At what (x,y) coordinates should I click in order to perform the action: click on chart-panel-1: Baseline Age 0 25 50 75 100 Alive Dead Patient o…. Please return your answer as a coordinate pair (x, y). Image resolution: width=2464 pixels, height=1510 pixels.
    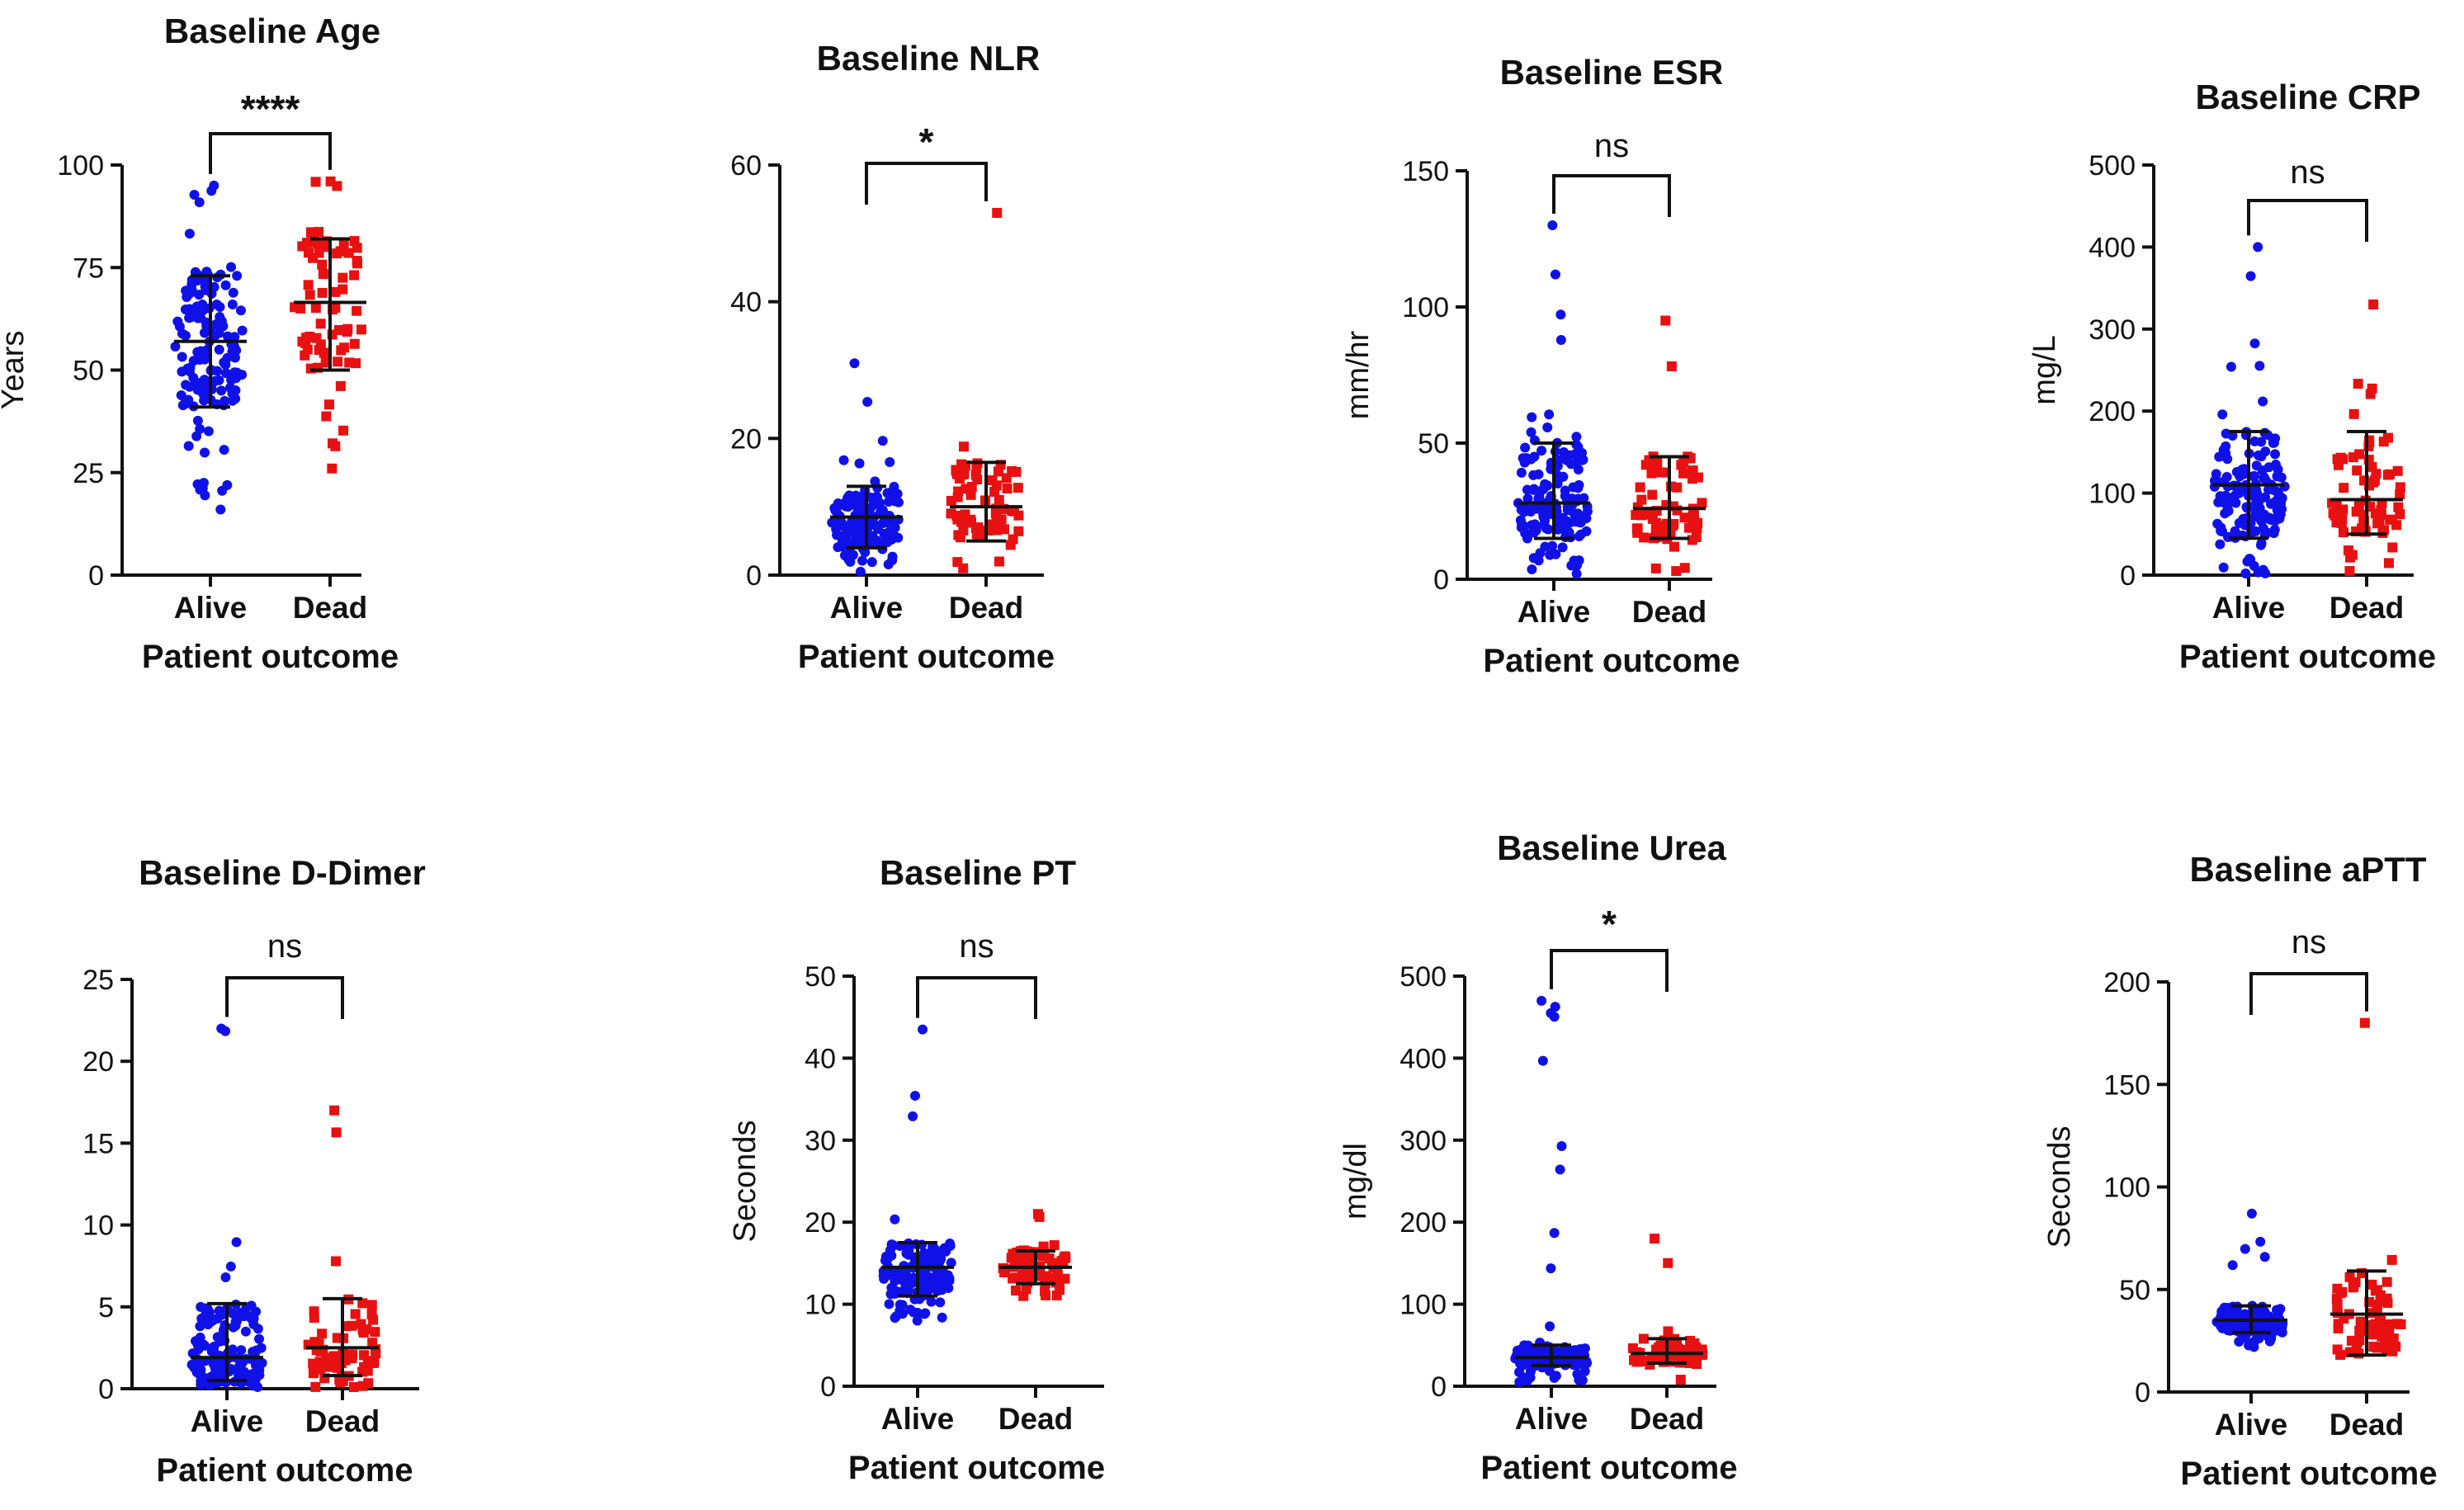
    Looking at the image, I should click on (199, 343).